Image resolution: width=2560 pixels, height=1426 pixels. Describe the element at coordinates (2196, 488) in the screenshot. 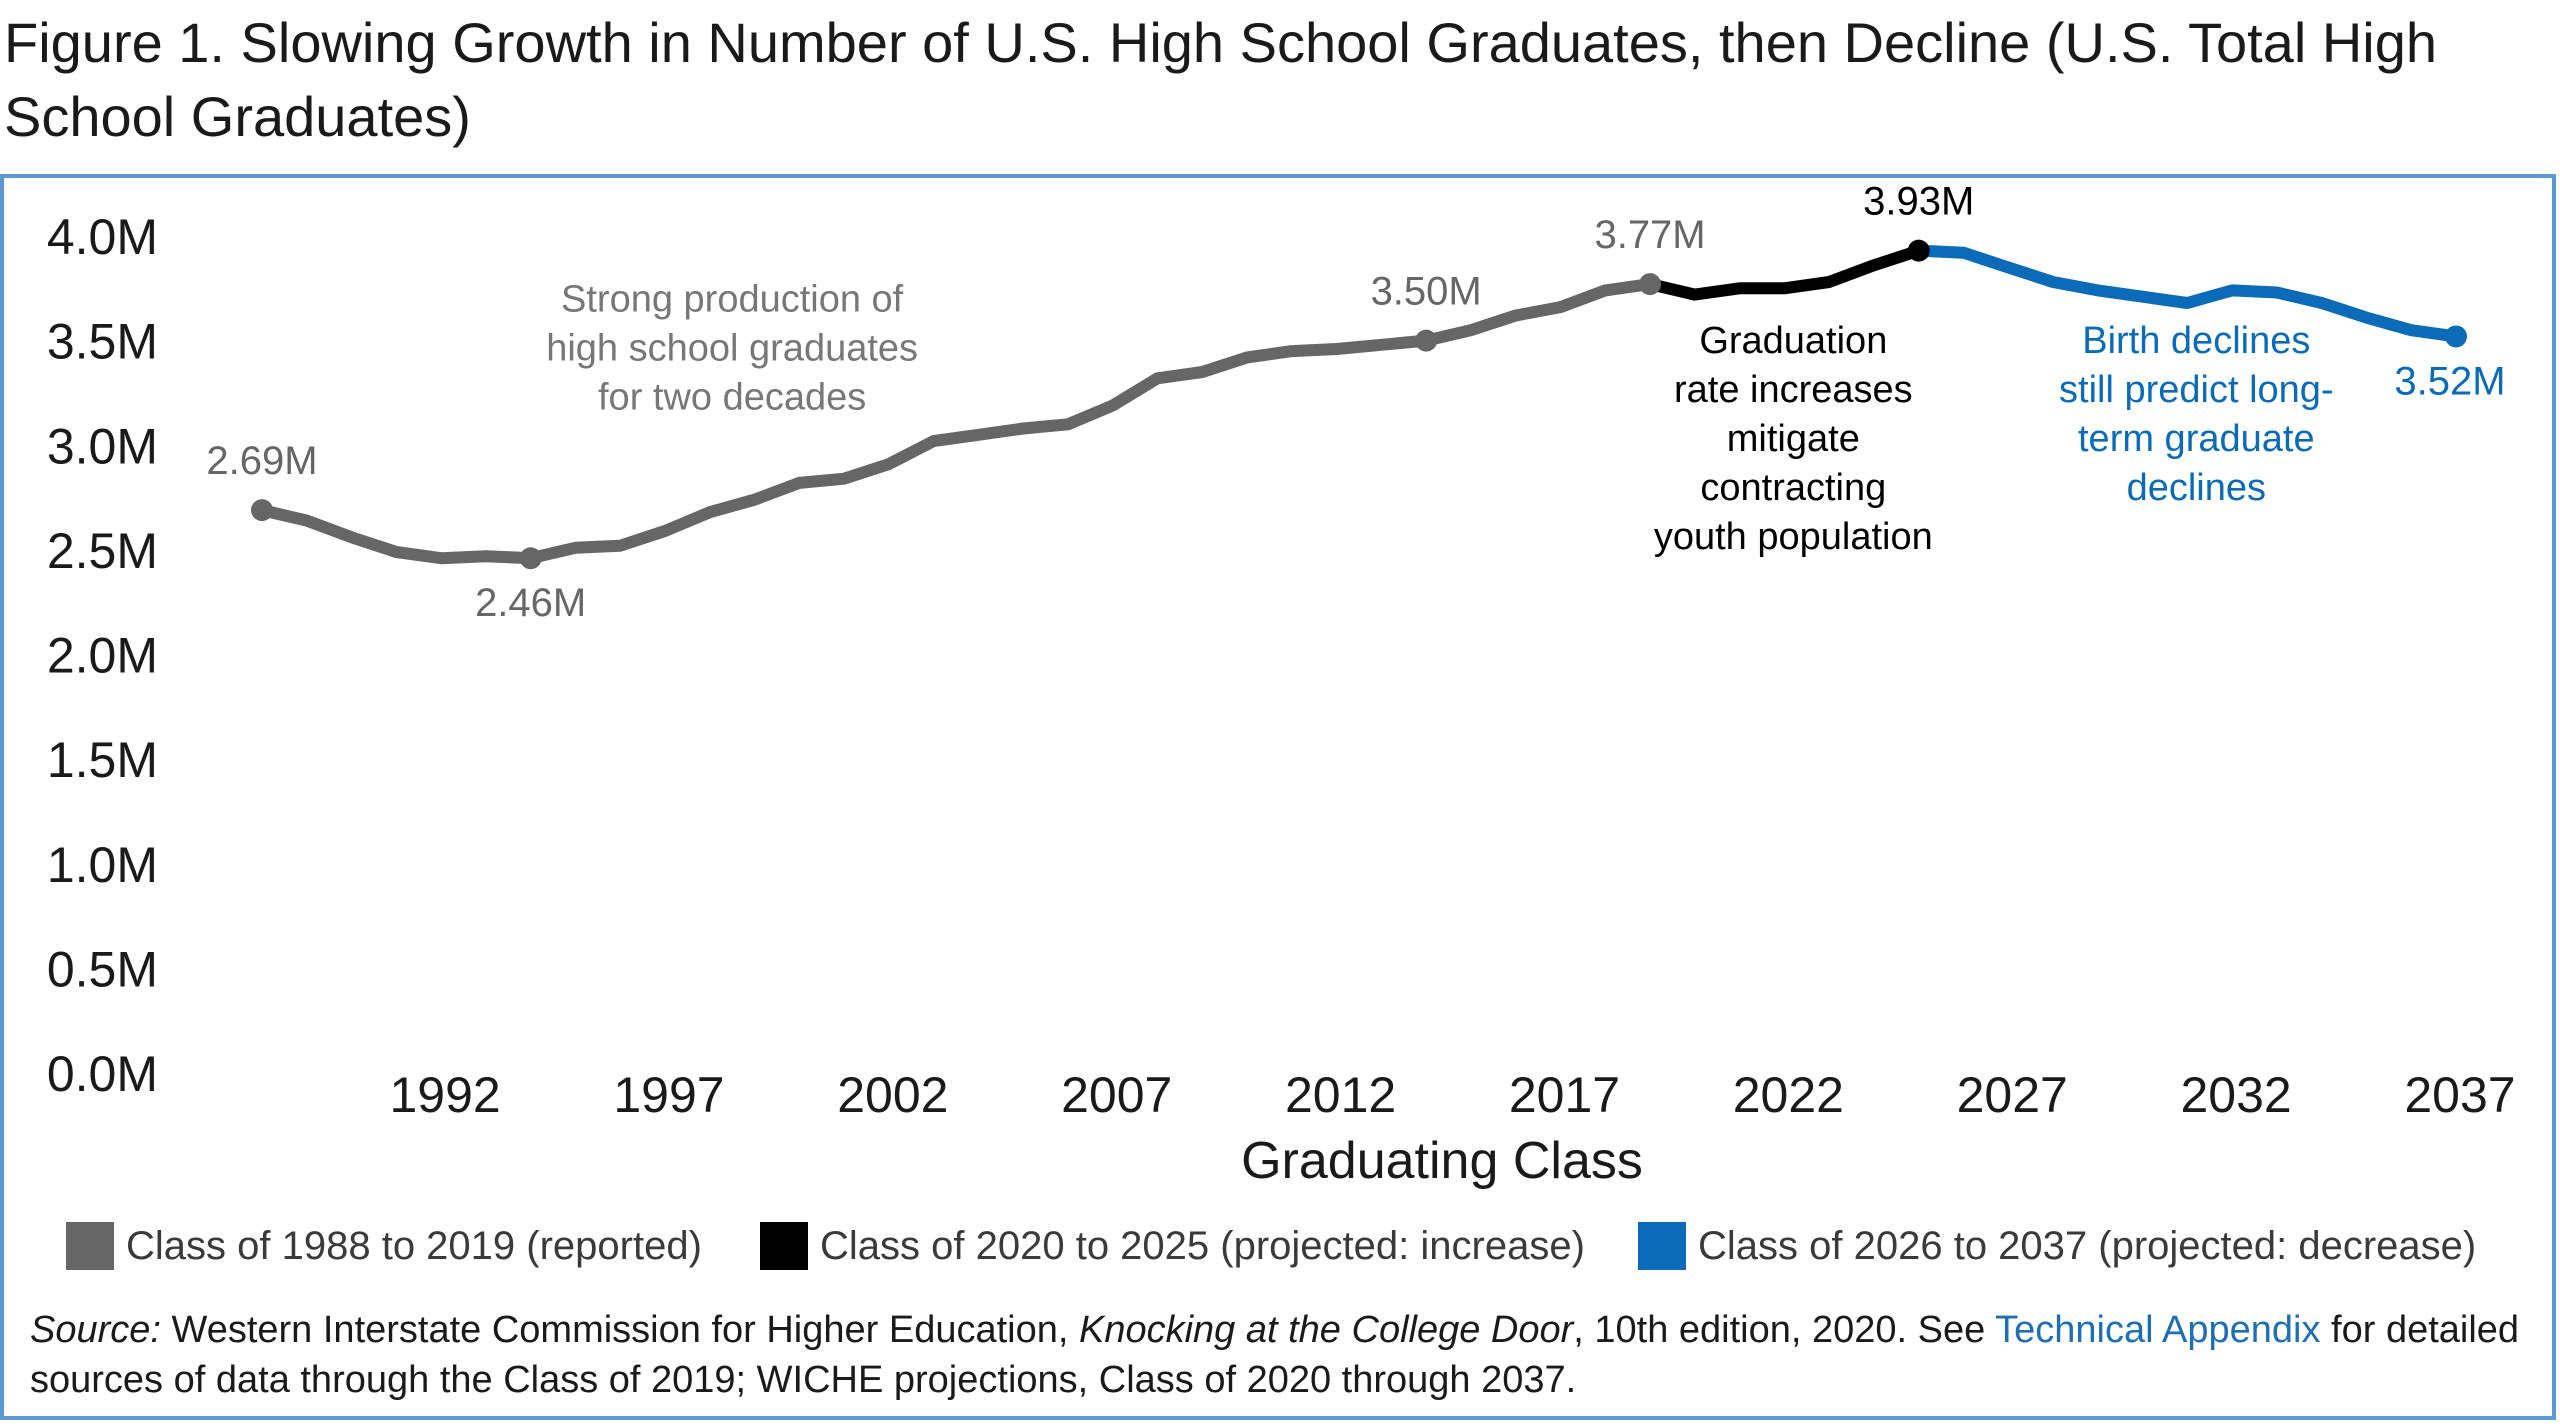

I see `annotation-line: declines` at that location.